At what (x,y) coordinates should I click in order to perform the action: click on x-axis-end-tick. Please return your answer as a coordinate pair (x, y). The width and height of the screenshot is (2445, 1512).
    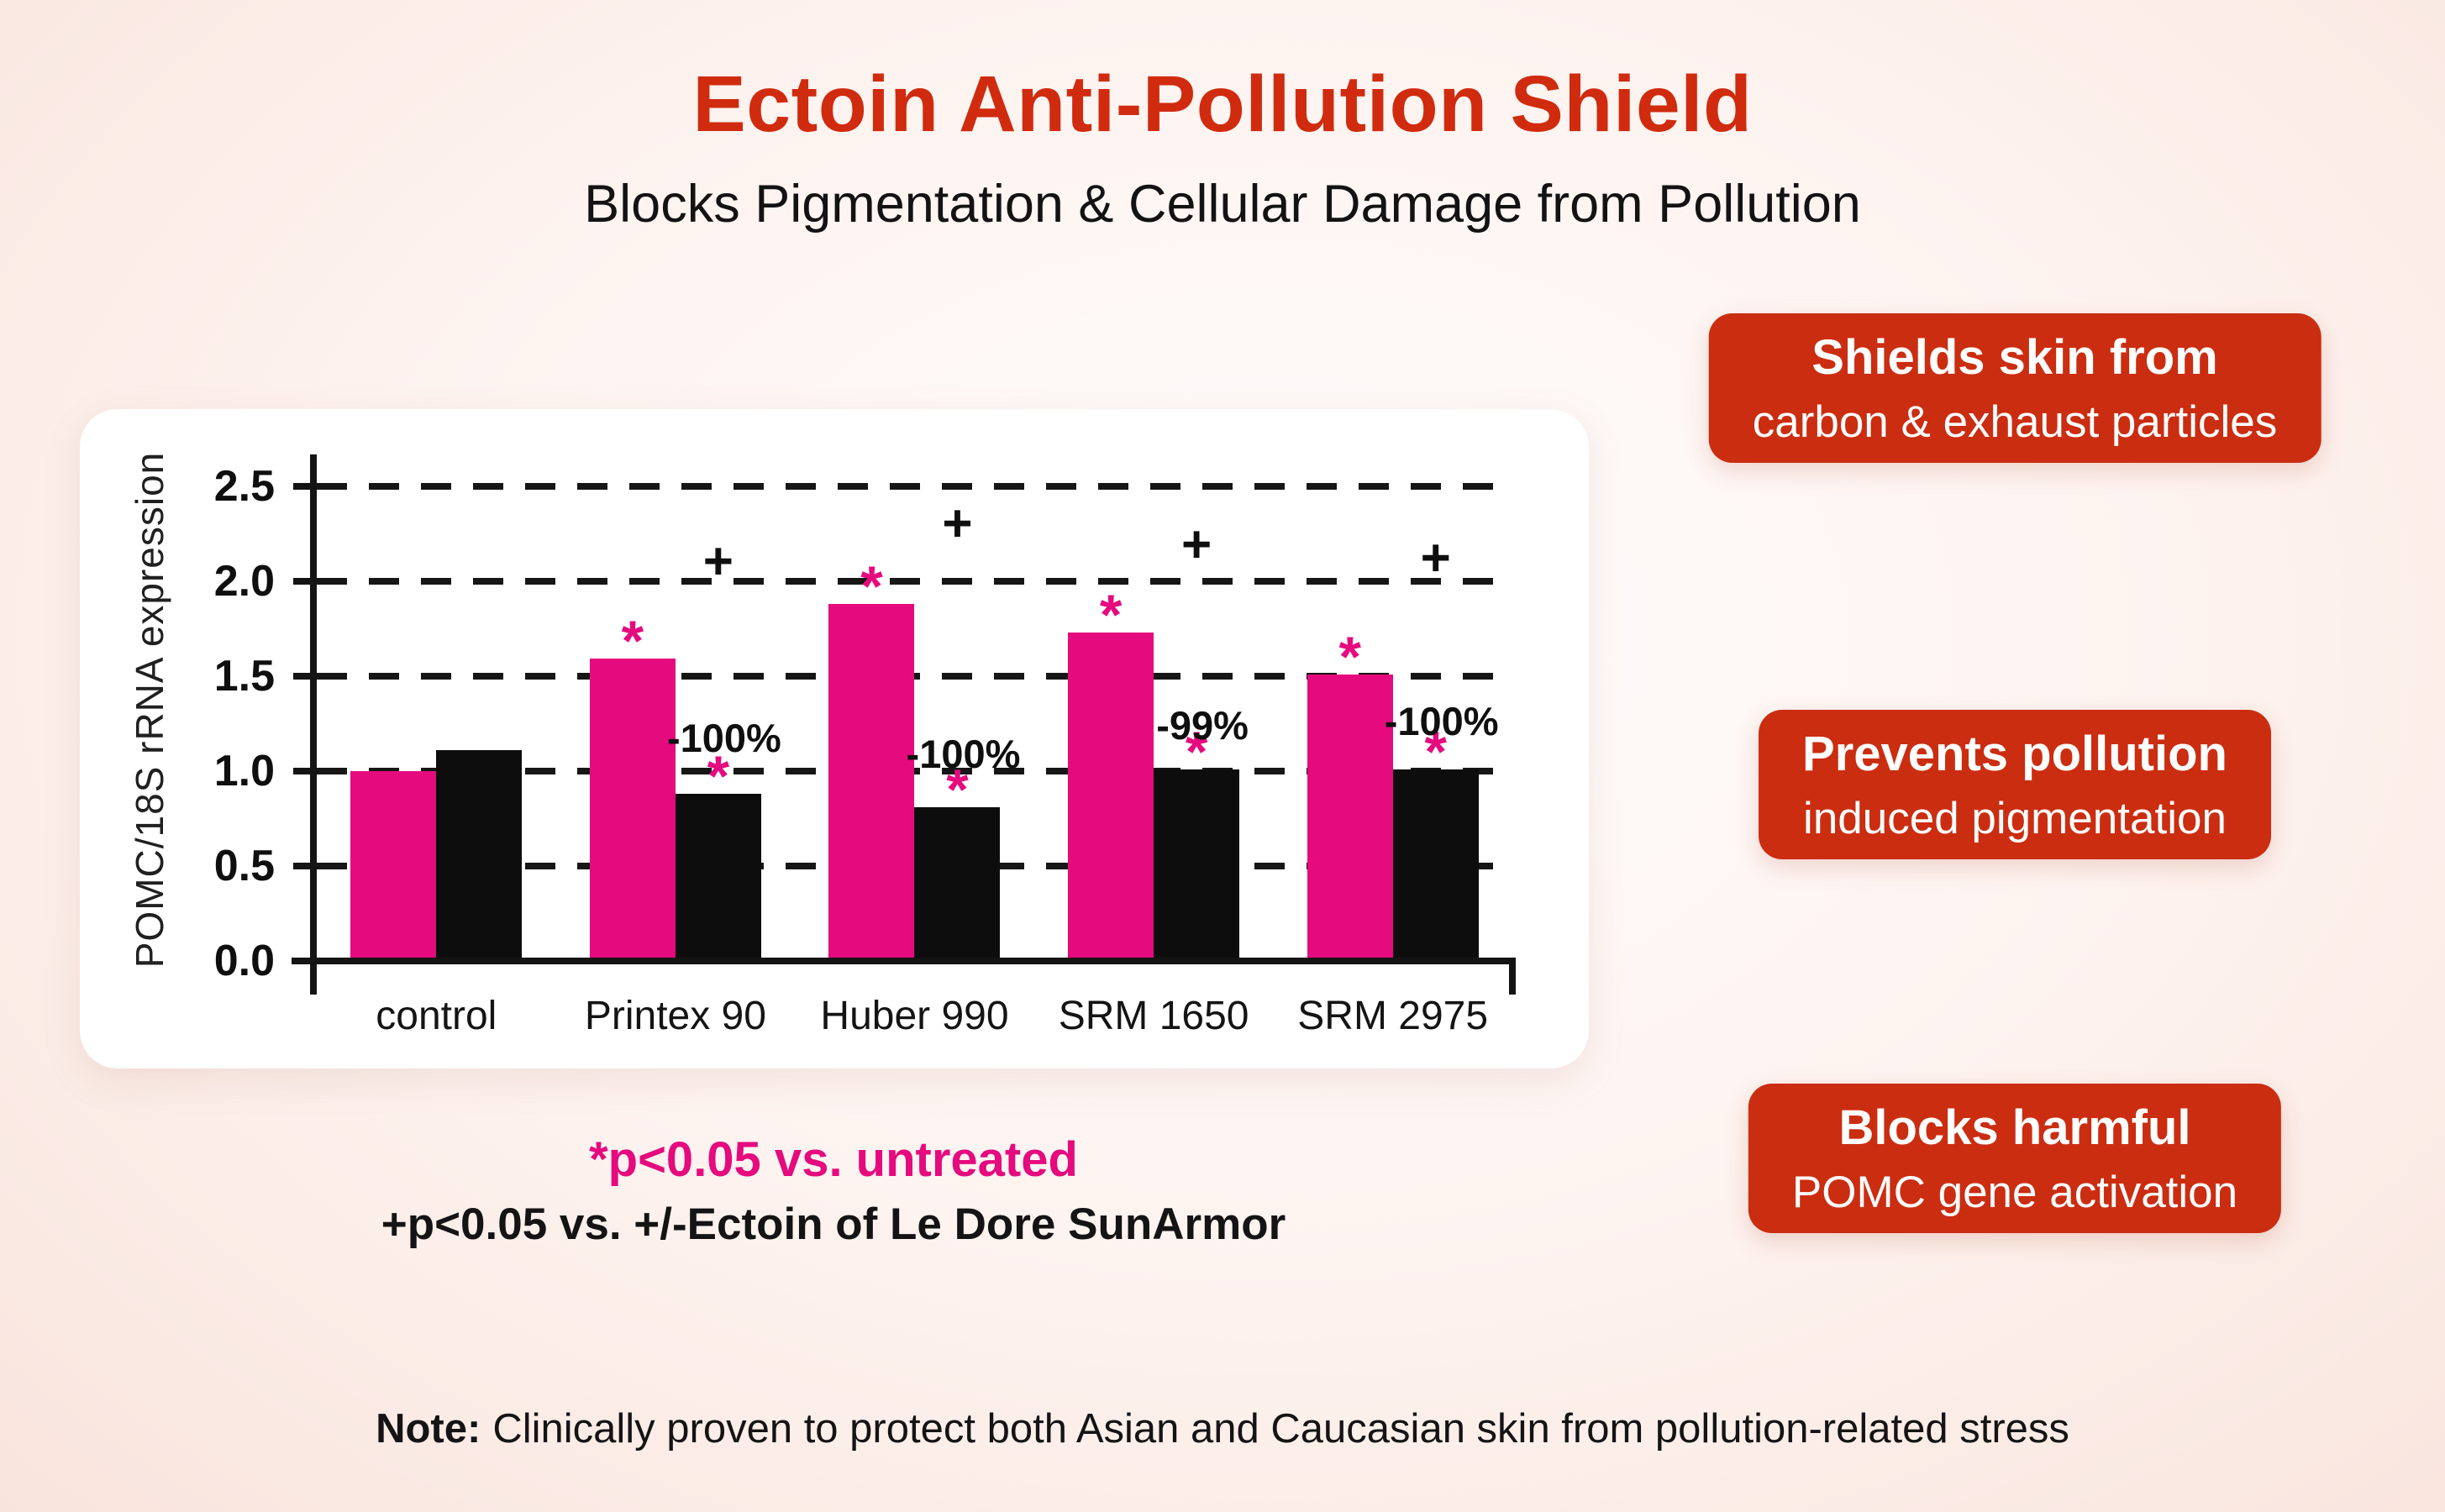
    Looking at the image, I should click on (1513, 976).